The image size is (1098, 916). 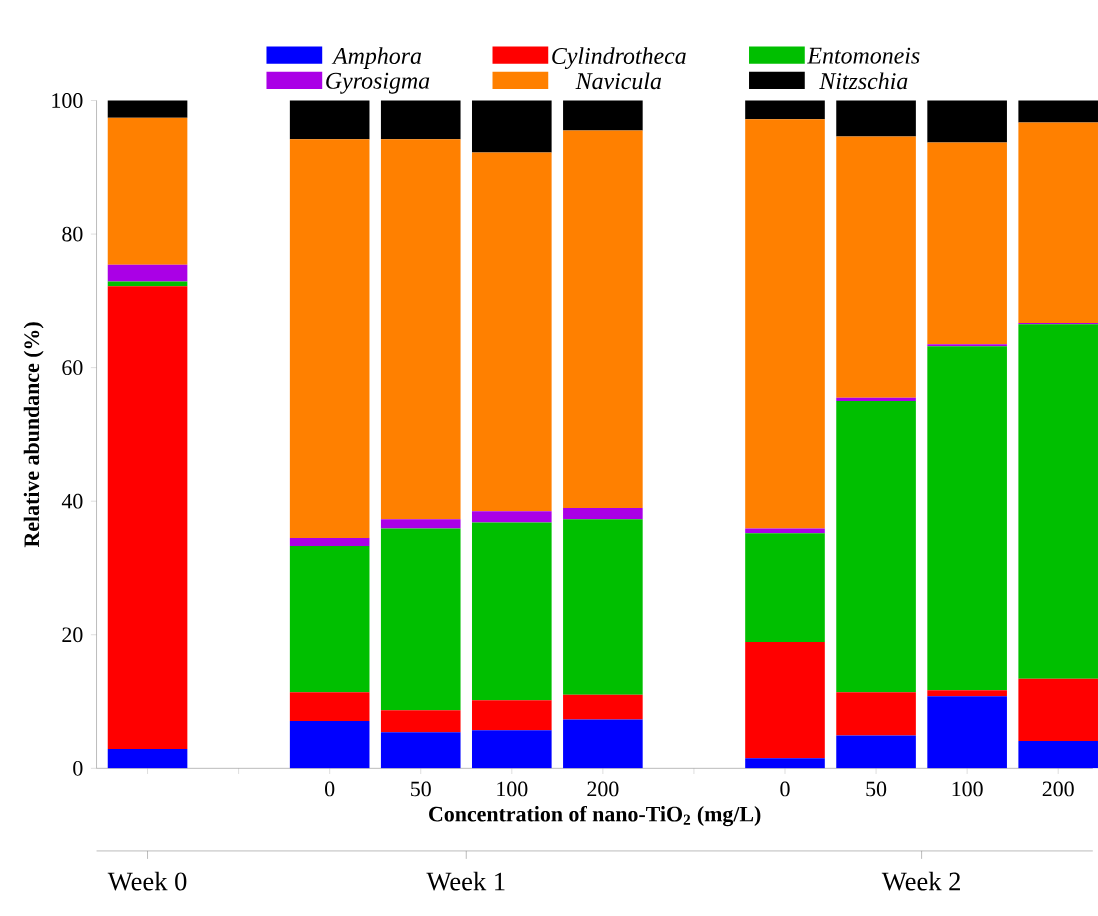 I want to click on y-axis-title: Relative abundance (%), so click(x=33, y=435).